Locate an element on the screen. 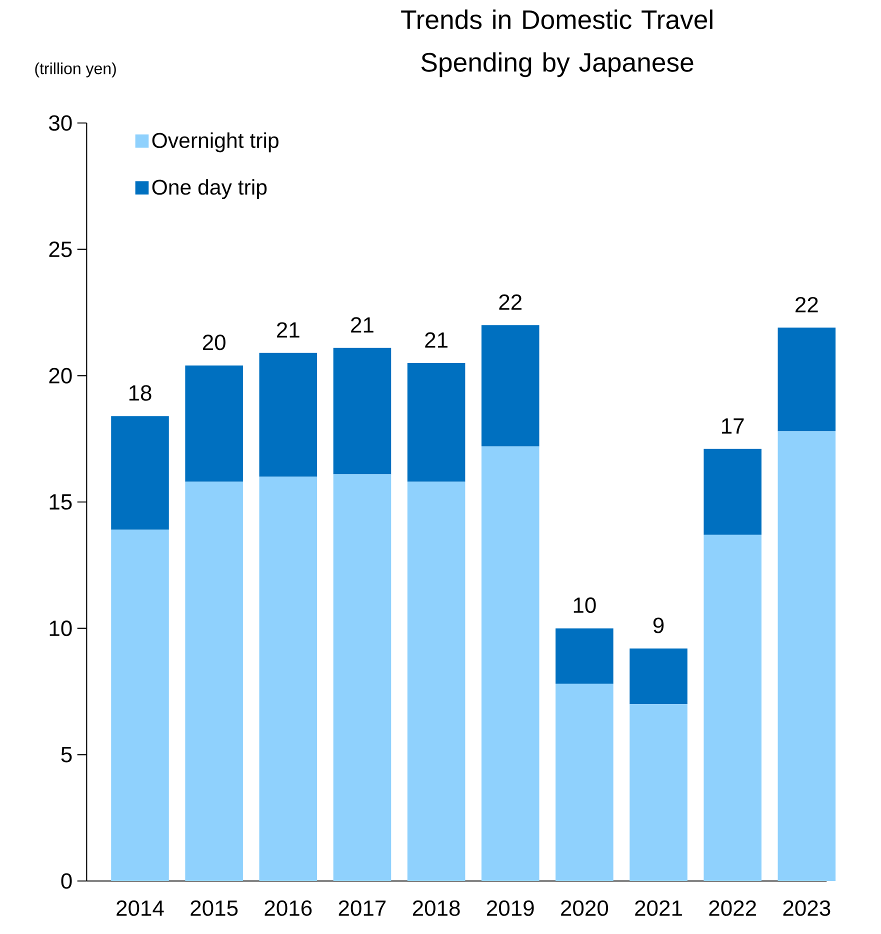 The width and height of the screenshot is (881, 934). total-label: 17 is located at coordinates (733, 426).